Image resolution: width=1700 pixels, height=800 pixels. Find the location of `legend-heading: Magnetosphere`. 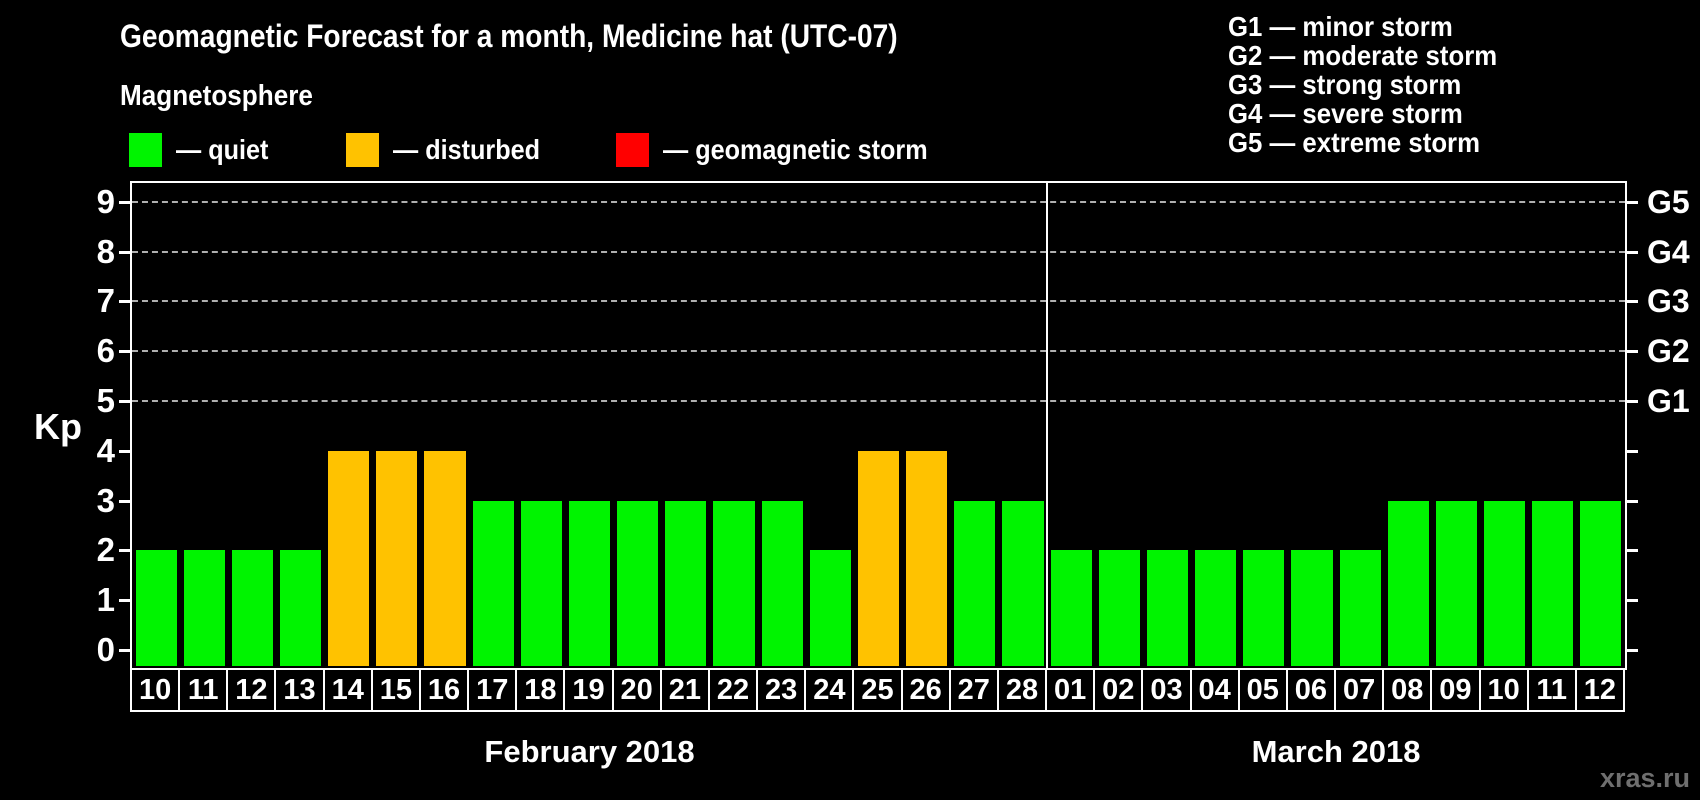

legend-heading: Magnetosphere is located at coordinates (216, 96).